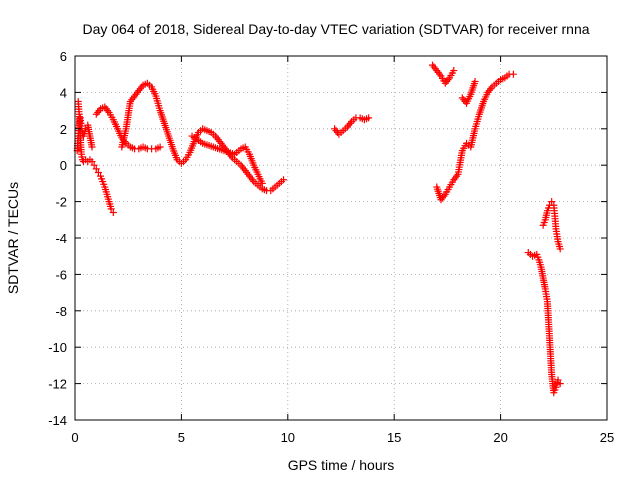  What do you see at coordinates (63, 92) in the screenshot?
I see `y-tick-label: 4` at bounding box center [63, 92].